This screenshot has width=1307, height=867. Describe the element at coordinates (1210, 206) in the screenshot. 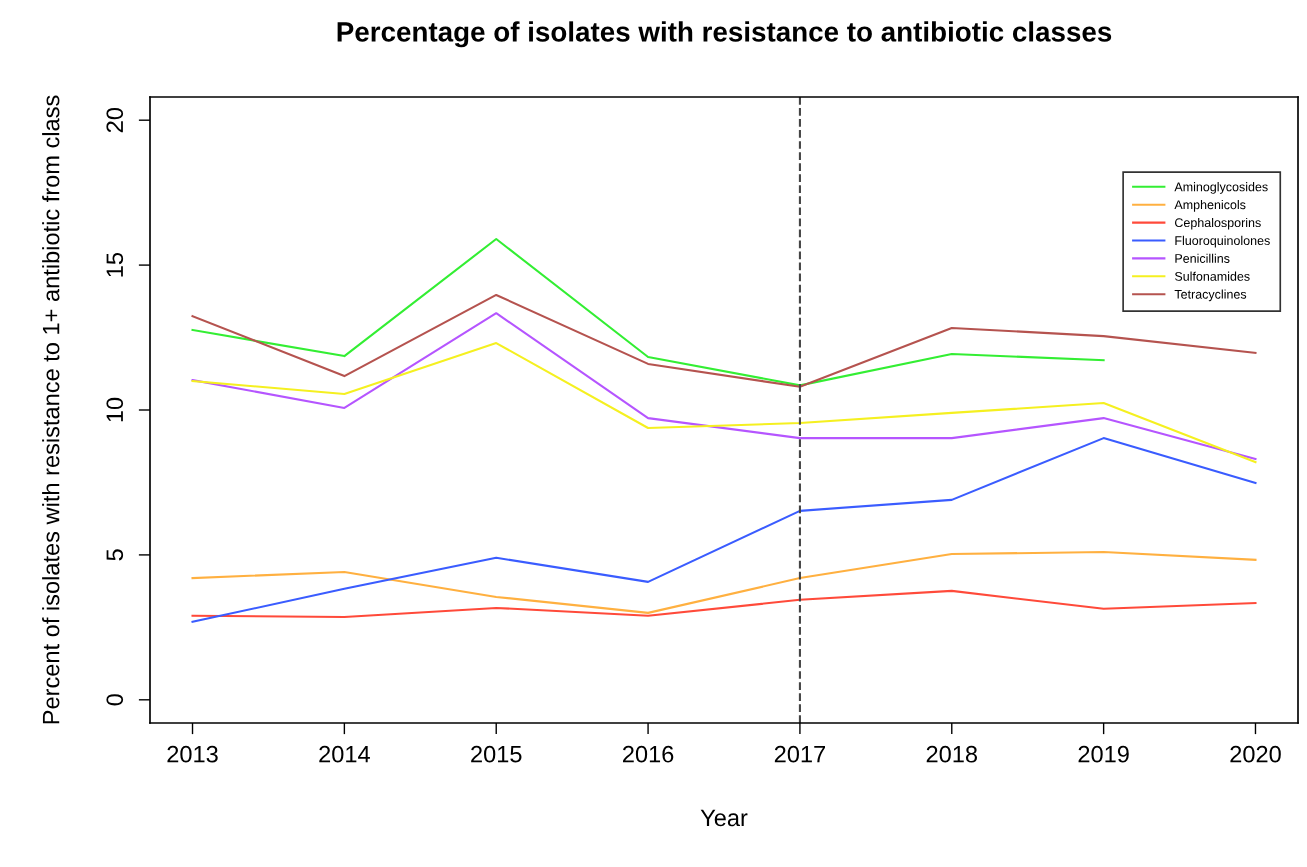

I see `legend-label: Amphenicols` at that location.